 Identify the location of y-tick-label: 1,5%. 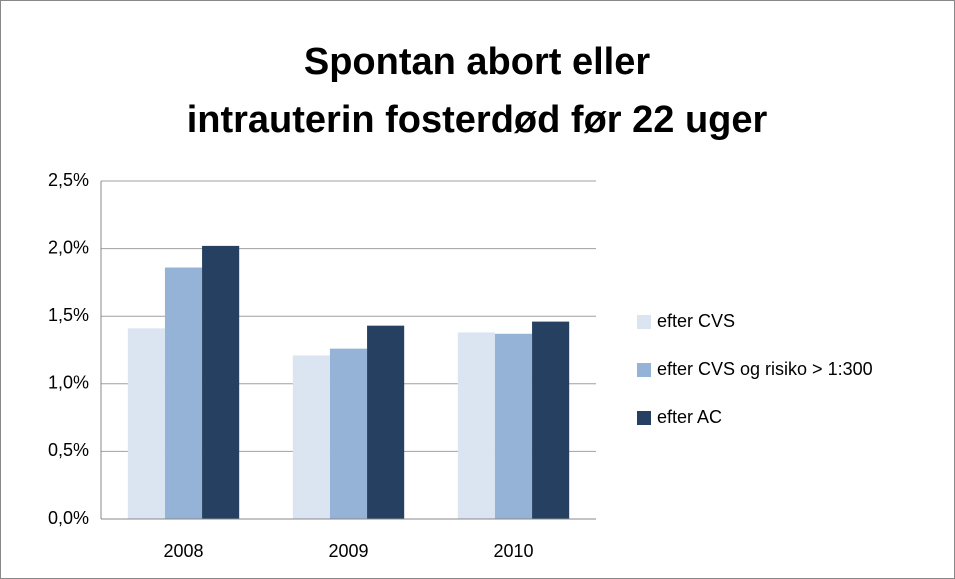
(68, 315).